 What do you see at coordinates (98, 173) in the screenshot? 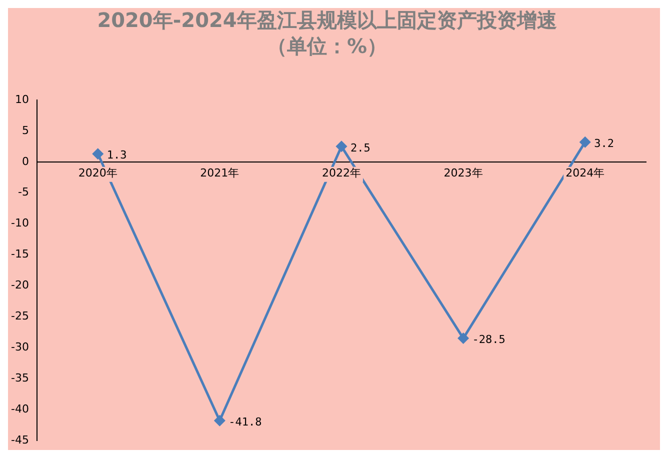
I see `x-tick-label: 2020年` at bounding box center [98, 173].